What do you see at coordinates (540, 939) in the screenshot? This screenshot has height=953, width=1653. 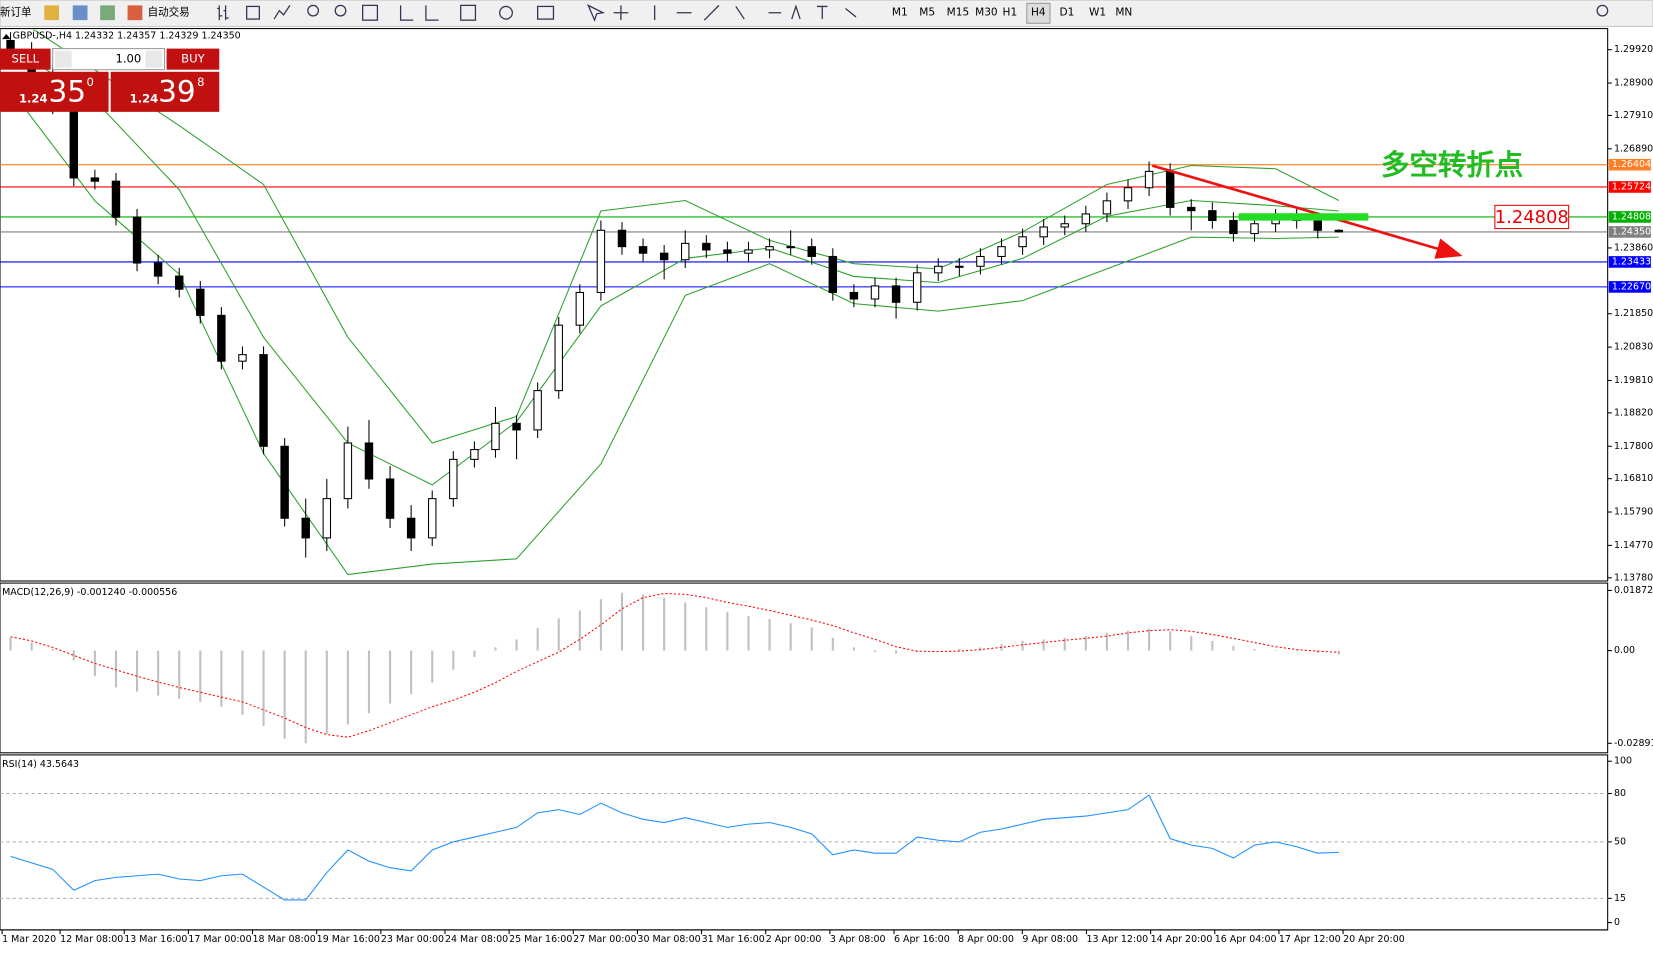 I see `x-tick-label: 25 Mar 16:00` at bounding box center [540, 939].